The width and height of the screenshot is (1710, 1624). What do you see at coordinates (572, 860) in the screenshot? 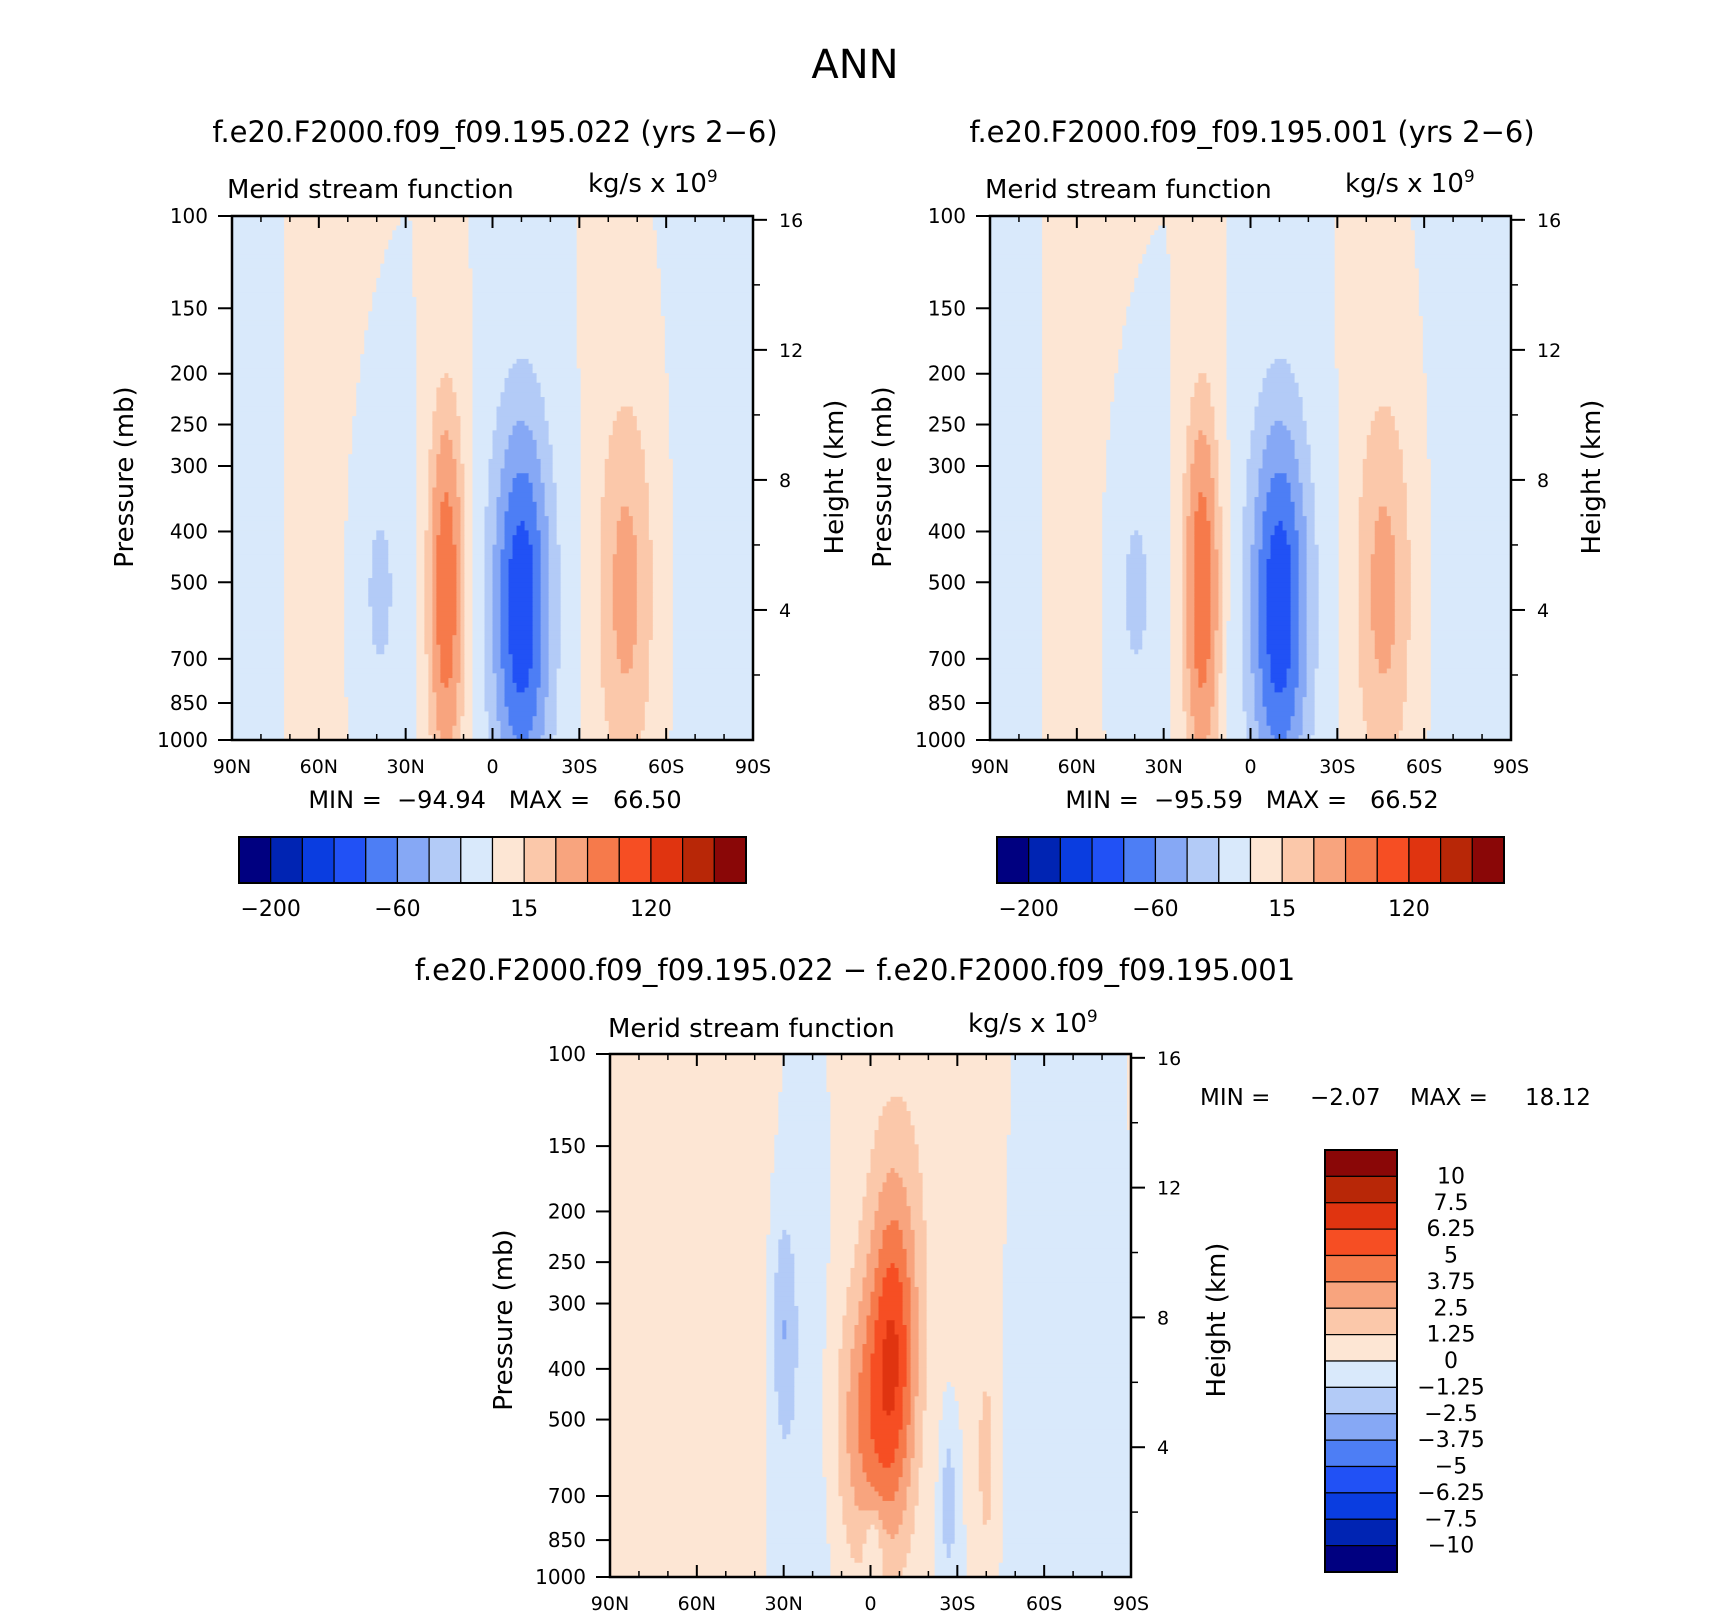
I see `p1-cbar-swatch` at bounding box center [572, 860].